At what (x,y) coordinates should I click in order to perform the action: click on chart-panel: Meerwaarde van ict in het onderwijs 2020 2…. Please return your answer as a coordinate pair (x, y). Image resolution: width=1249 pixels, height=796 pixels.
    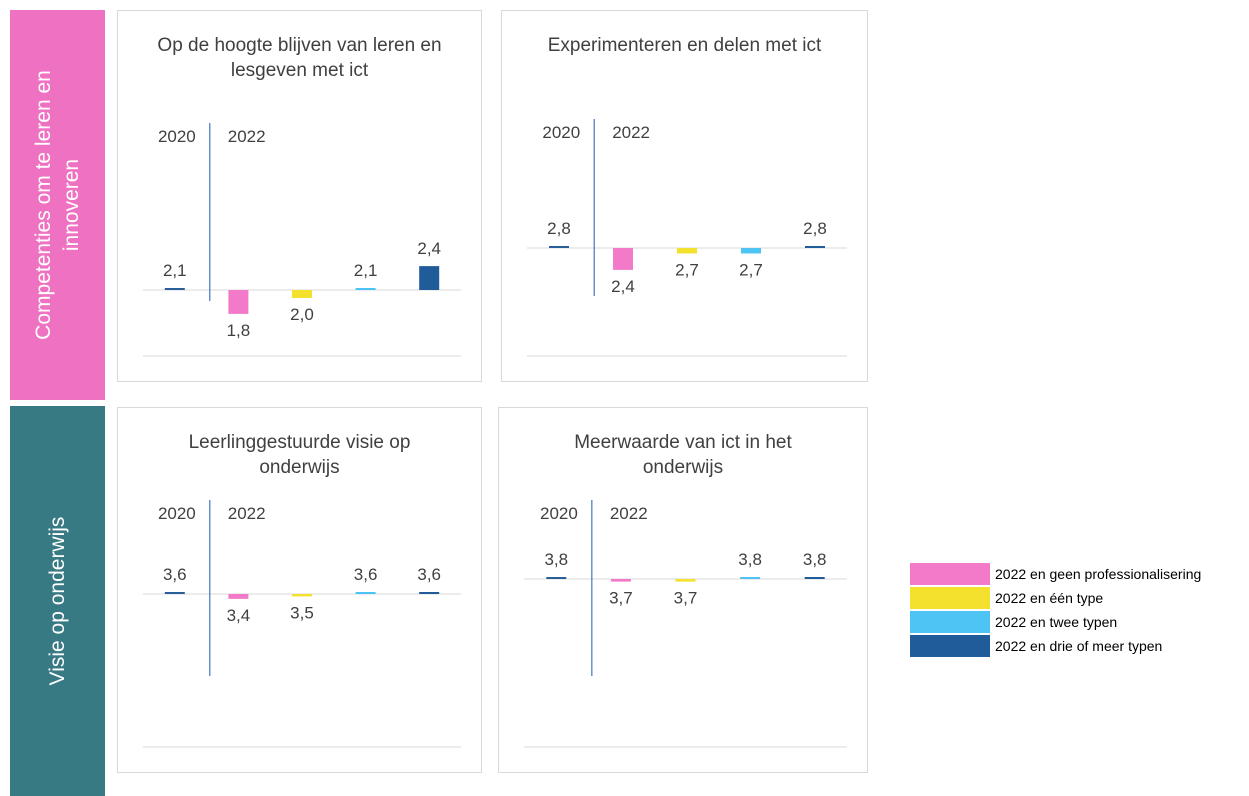
    Looking at the image, I should click on (683, 590).